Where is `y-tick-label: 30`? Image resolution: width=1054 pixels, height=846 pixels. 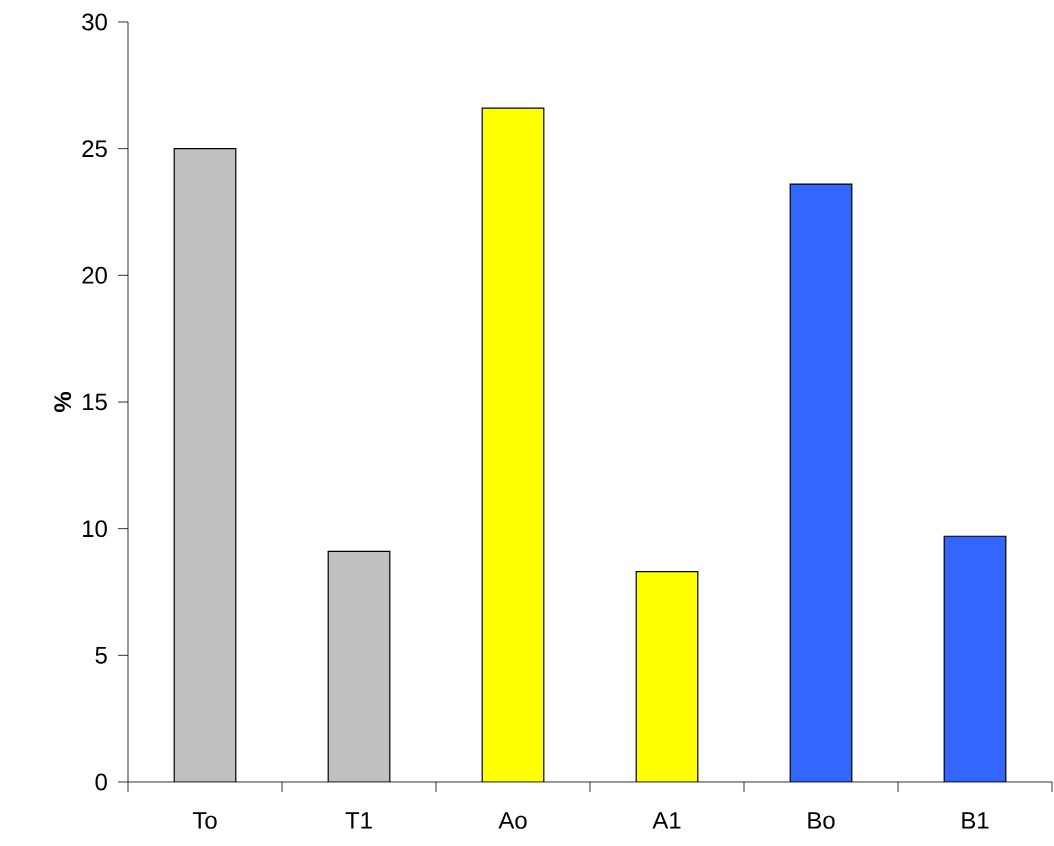
y-tick-label: 30 is located at coordinates (94, 22).